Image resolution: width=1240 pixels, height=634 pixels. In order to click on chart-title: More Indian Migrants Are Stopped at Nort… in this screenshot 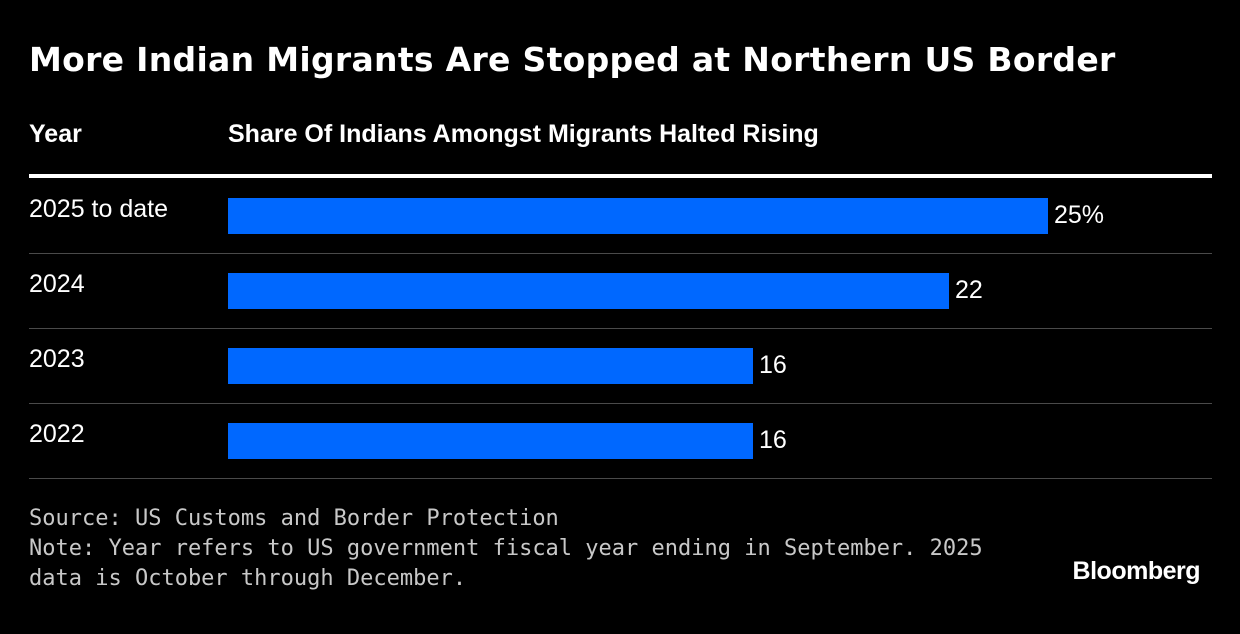, I will do `click(572, 59)`.